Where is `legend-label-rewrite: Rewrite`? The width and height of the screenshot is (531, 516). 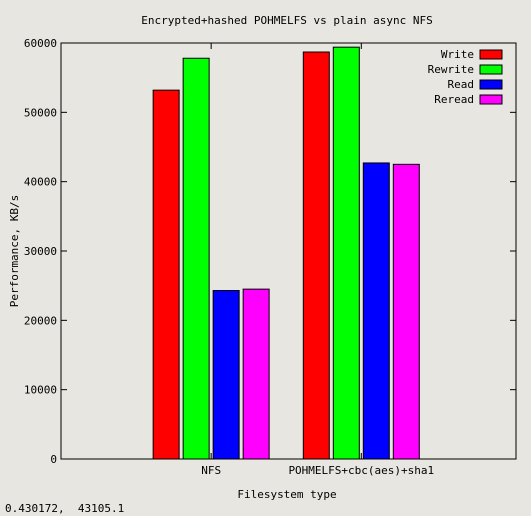
legend-label-rewrite: Rewrite is located at coordinates (451, 69).